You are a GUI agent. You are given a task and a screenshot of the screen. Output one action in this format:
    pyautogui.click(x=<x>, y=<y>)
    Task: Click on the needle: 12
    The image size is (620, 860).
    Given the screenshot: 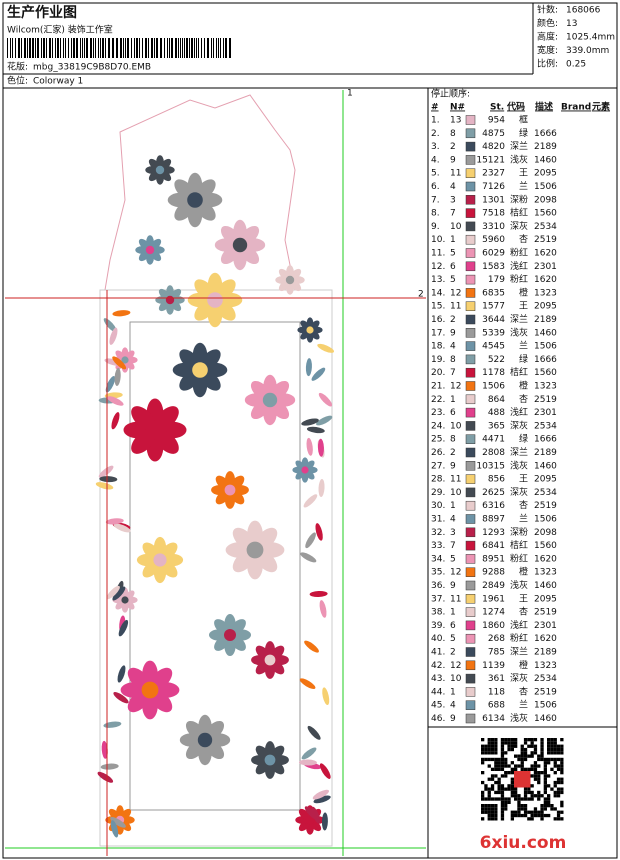 What is the action you would take?
    pyautogui.click(x=455, y=666)
    